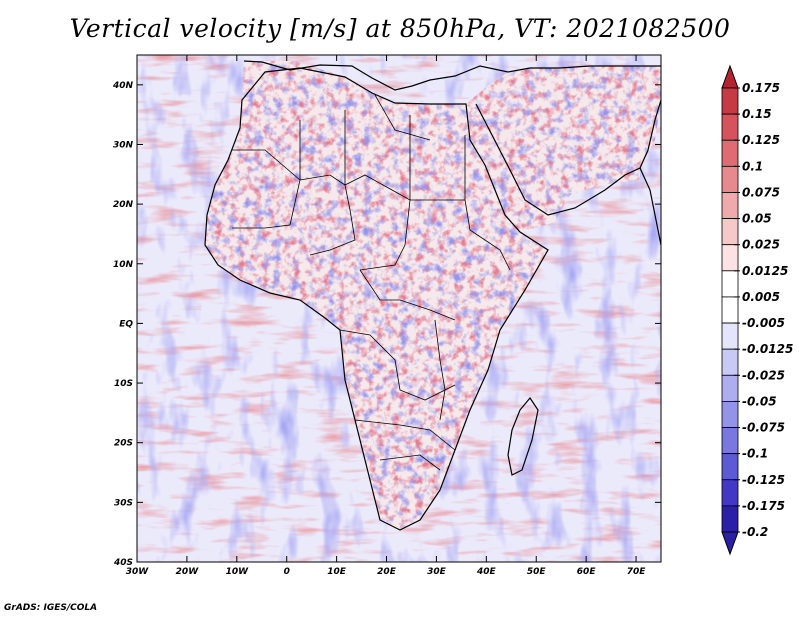 Image resolution: width=800 pixels, height=618 pixels. What do you see at coordinates (123, 384) in the screenshot?
I see `lat-label: 10S` at bounding box center [123, 384].